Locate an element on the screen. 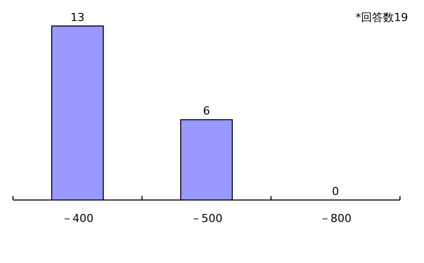 This screenshot has width=424, height=263. x-tick-label: －800 is located at coordinates (336, 218).